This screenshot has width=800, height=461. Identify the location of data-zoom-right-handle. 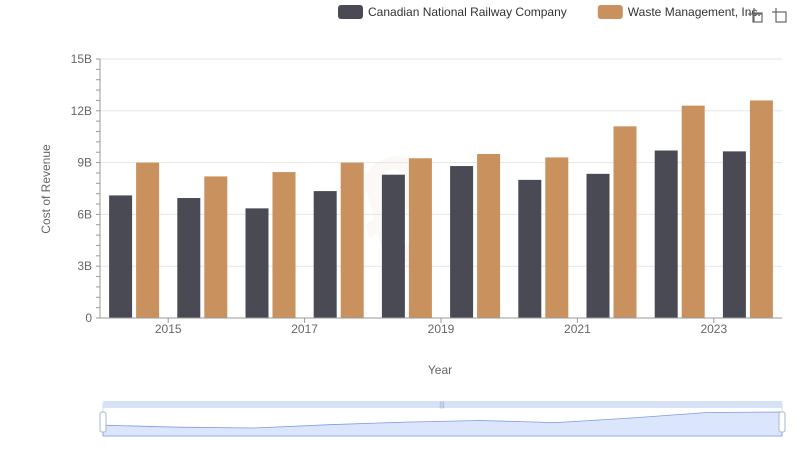
(782, 422).